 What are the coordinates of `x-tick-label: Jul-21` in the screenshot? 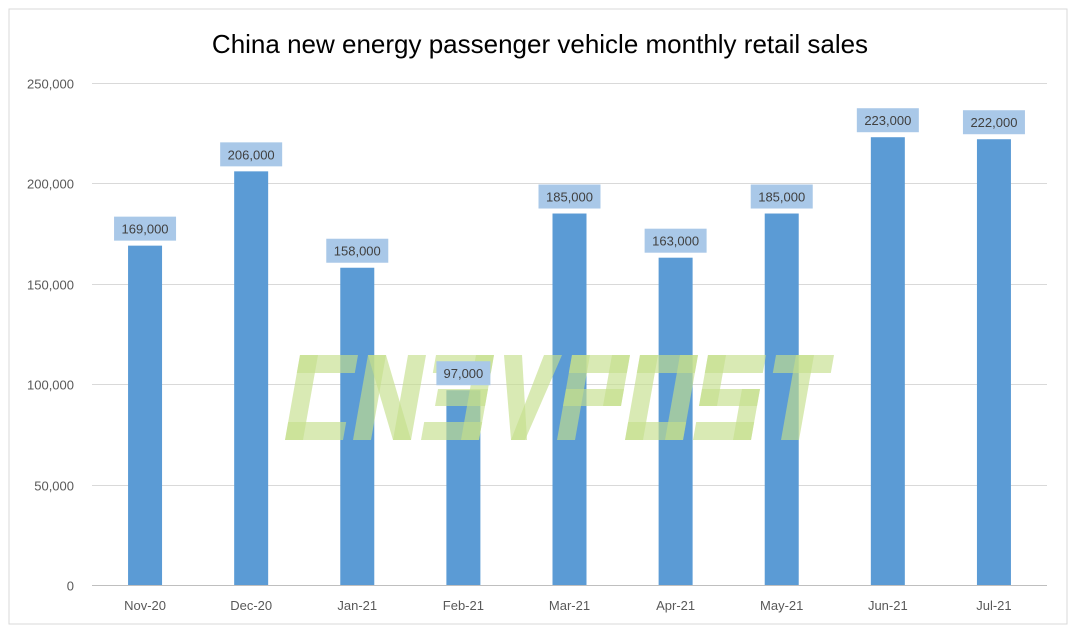 It's located at (993, 605).